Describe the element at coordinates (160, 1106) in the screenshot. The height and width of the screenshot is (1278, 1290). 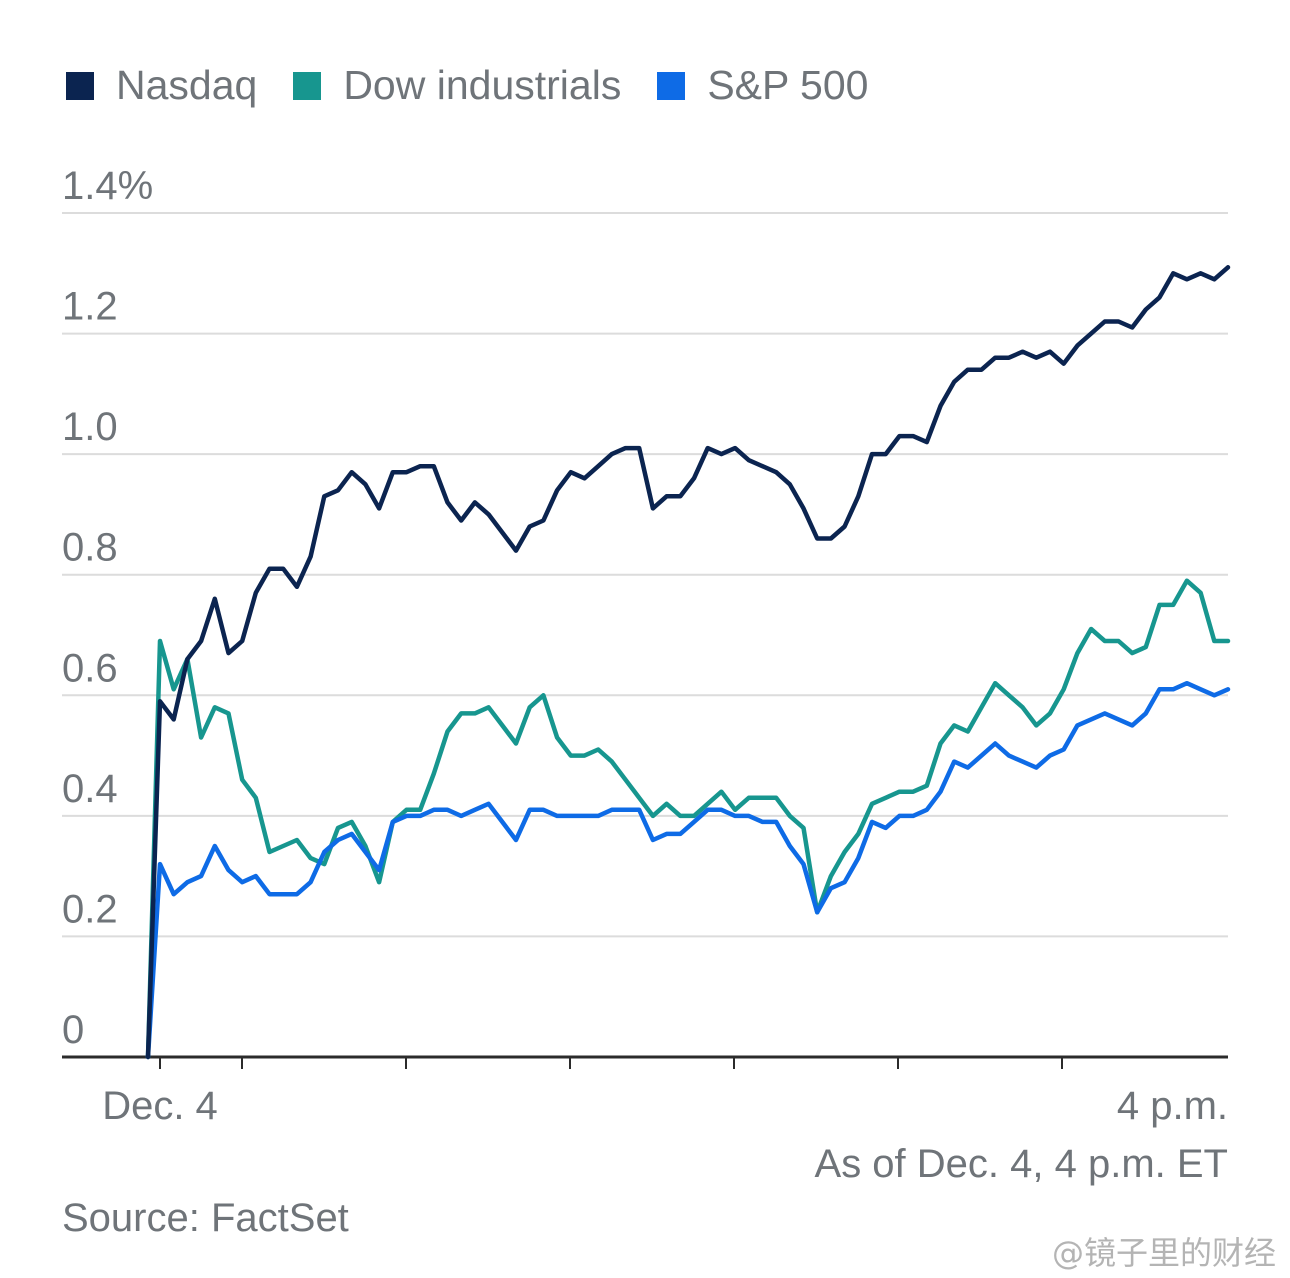
I see `x-tick-label: Dec. 4` at that location.